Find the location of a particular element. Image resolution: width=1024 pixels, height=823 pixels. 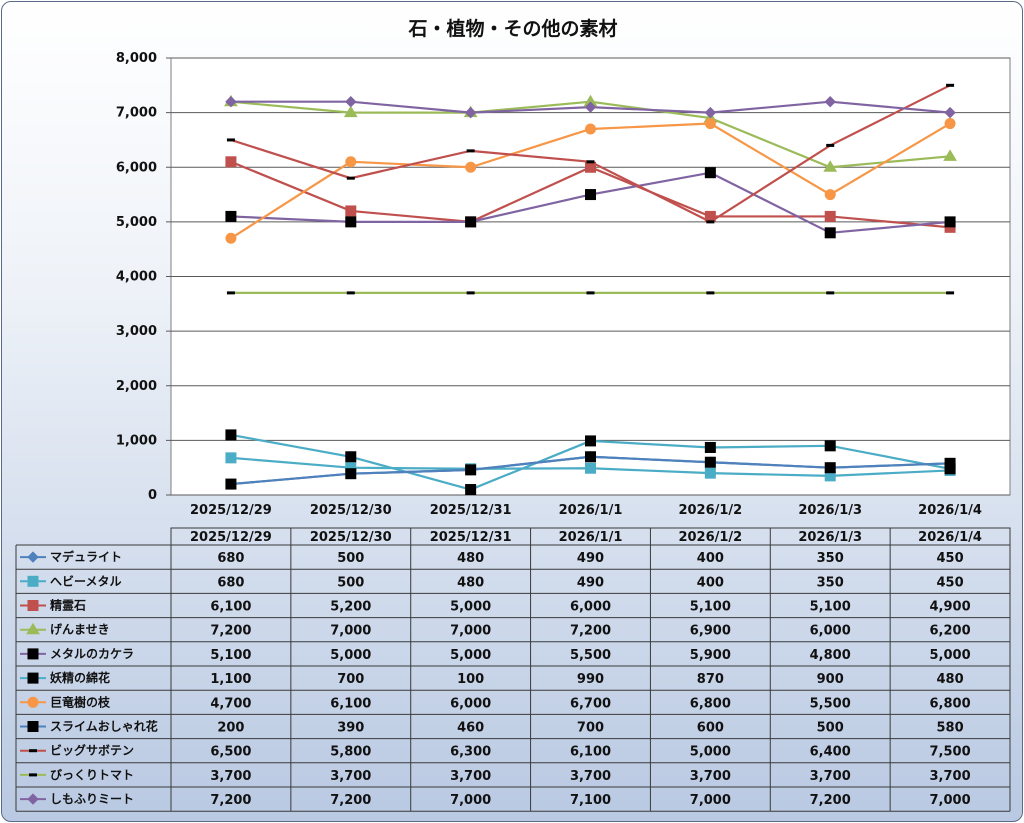

table-cell: 6,900 is located at coordinates (710, 631).